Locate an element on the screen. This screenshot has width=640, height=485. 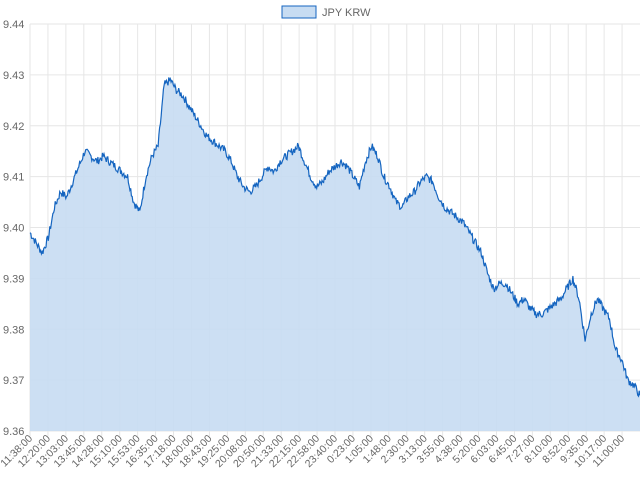
legend: JPY KRW is located at coordinates (326, 12).